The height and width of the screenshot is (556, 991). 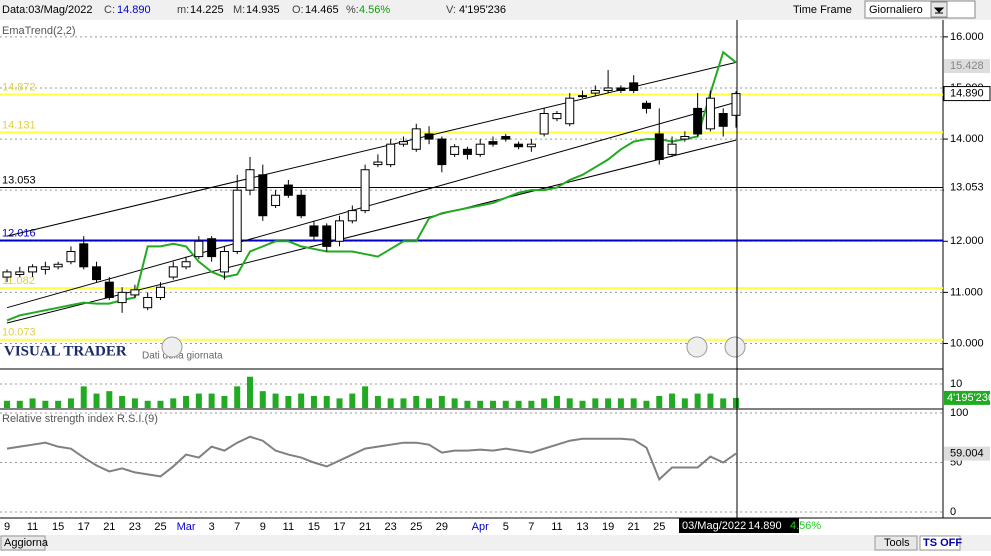 I want to click on x-tick-label: 29, so click(x=442, y=527).